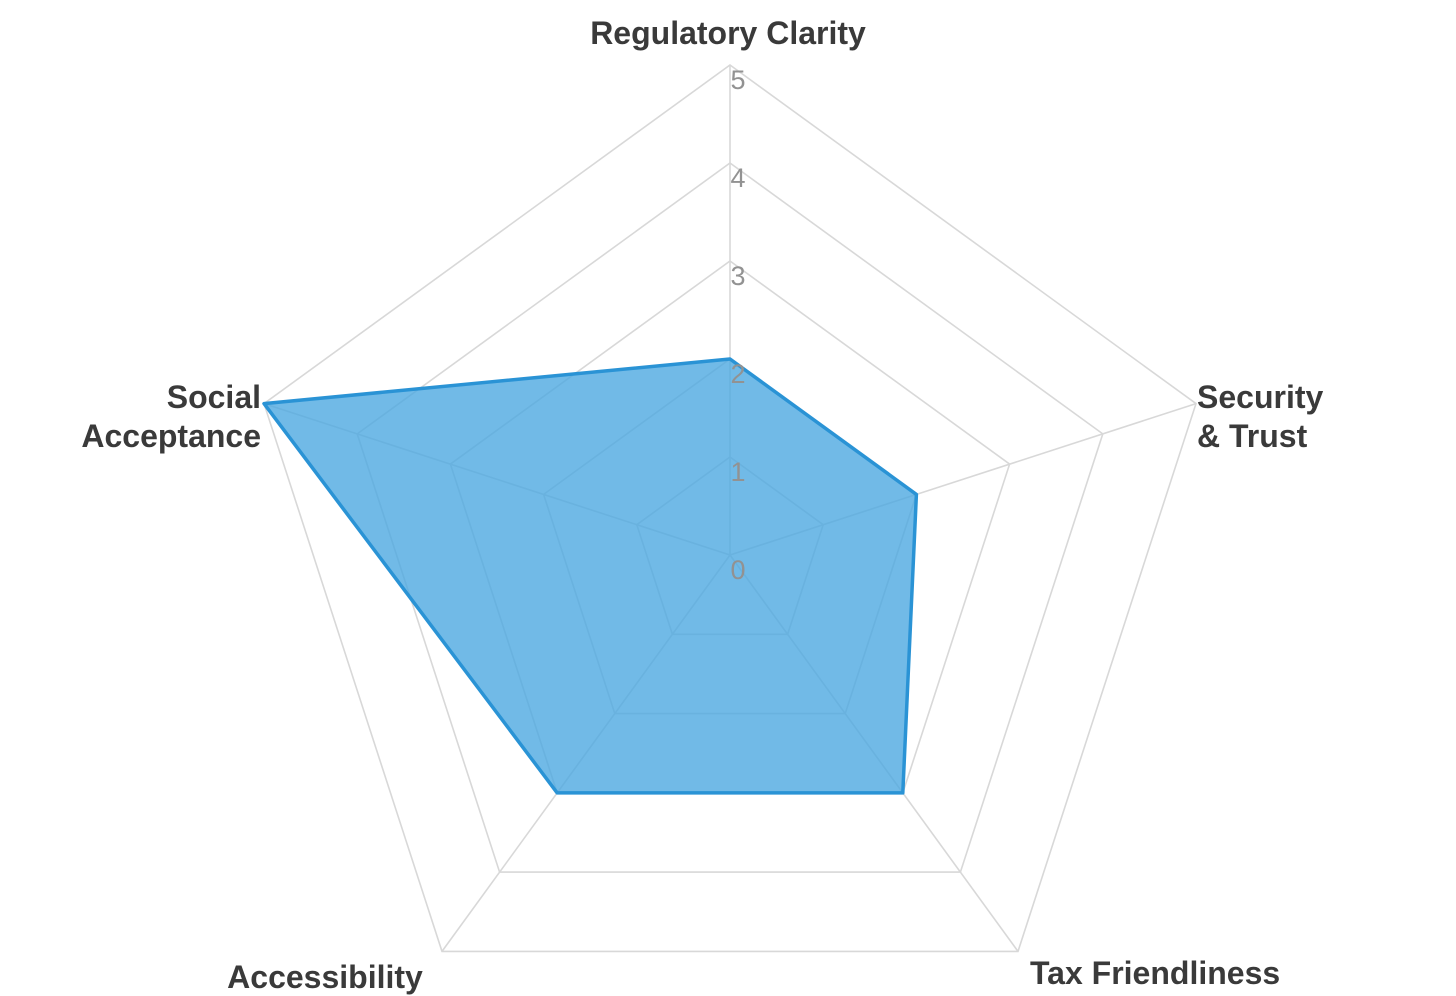 The height and width of the screenshot is (996, 1456). Describe the element at coordinates (1260, 397) in the screenshot. I see `category-label-1-line-0: Security` at that location.